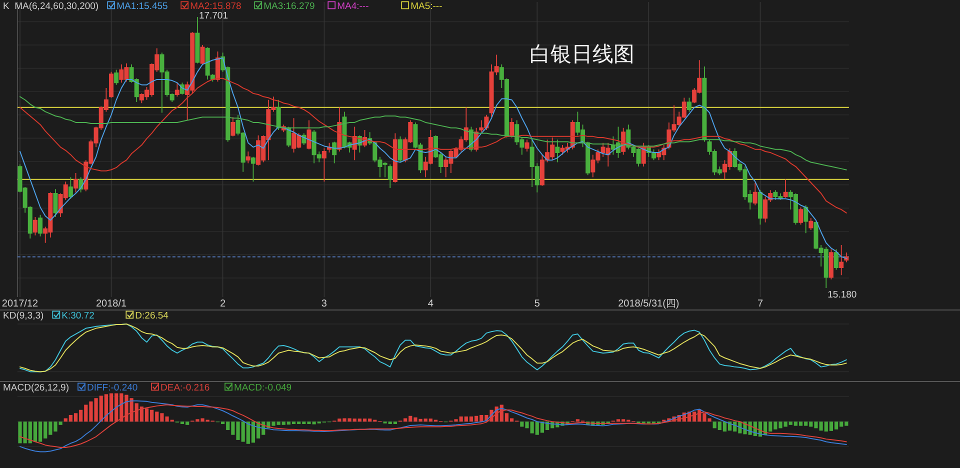  What do you see at coordinates (649, 304) in the screenshot?
I see `x-tick-label: 2018/5/31(四)` at bounding box center [649, 304].